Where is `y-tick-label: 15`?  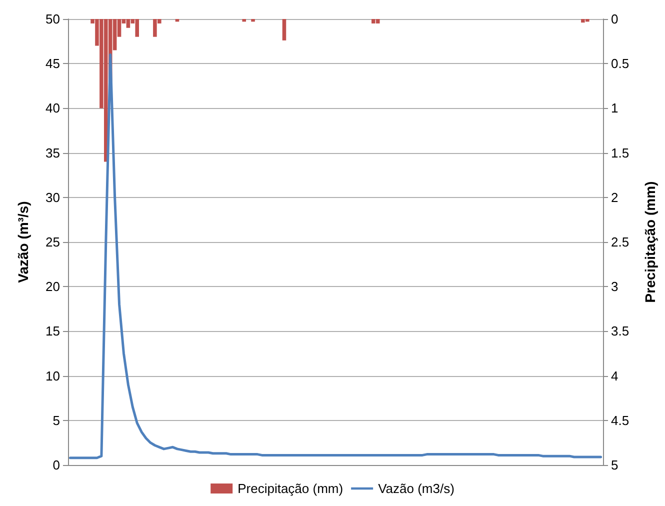
y-tick-label: 15 is located at coordinates (53, 331).